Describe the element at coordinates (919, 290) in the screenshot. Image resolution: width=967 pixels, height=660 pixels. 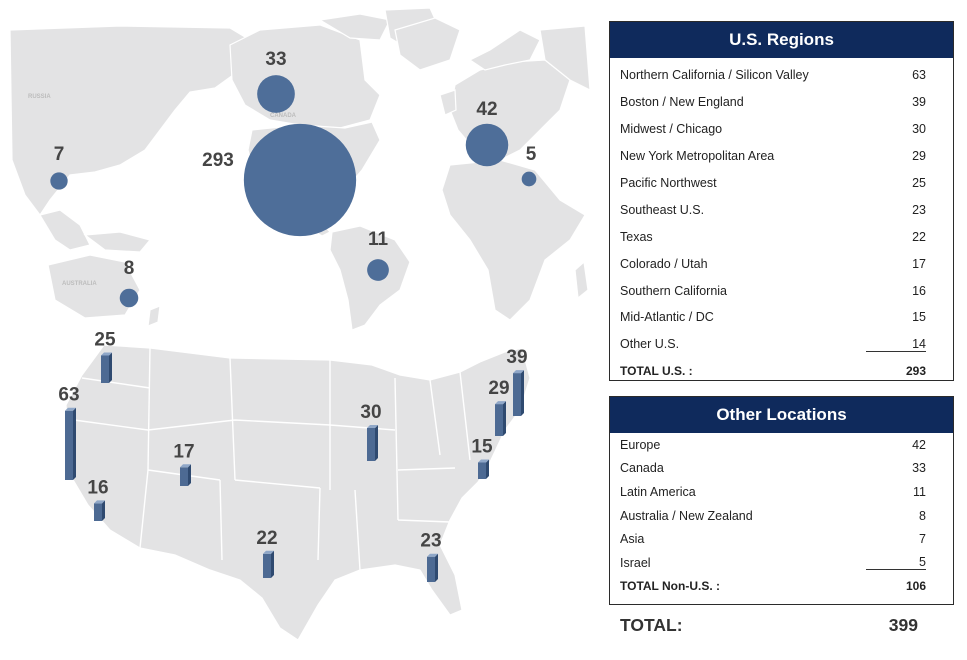
I see `row-value: 16` at that location.